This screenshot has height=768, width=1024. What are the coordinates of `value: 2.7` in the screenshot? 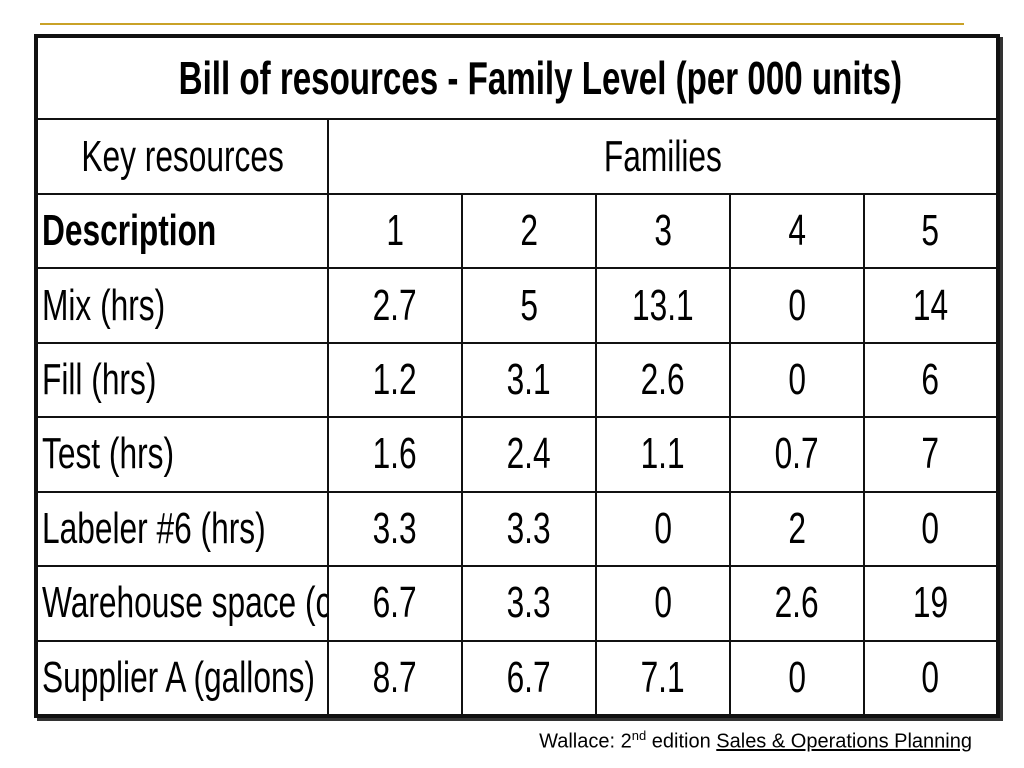 It's located at (395, 305).